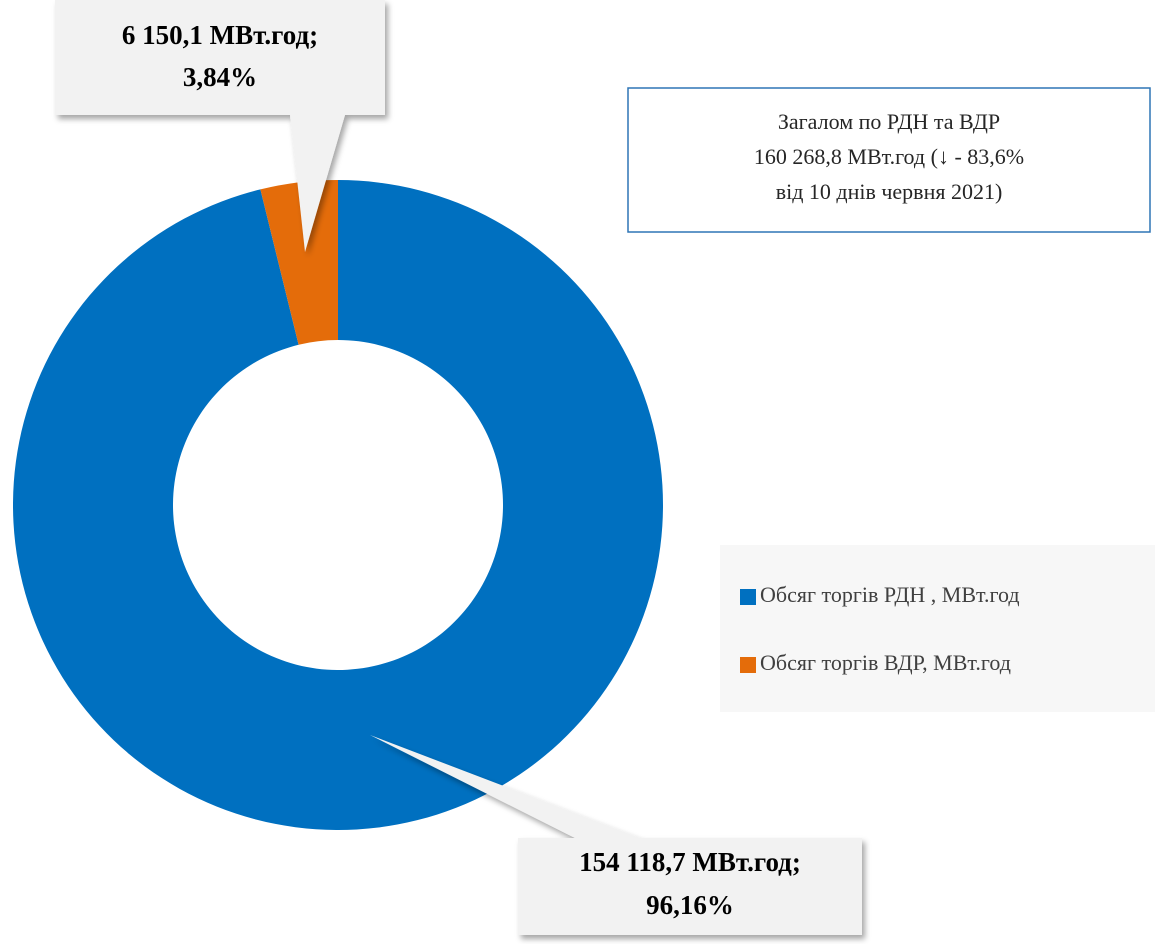 The width and height of the screenshot is (1155, 944). I want to click on legend-label: Обсяг торгів РДН , МВт.год, so click(890, 594).